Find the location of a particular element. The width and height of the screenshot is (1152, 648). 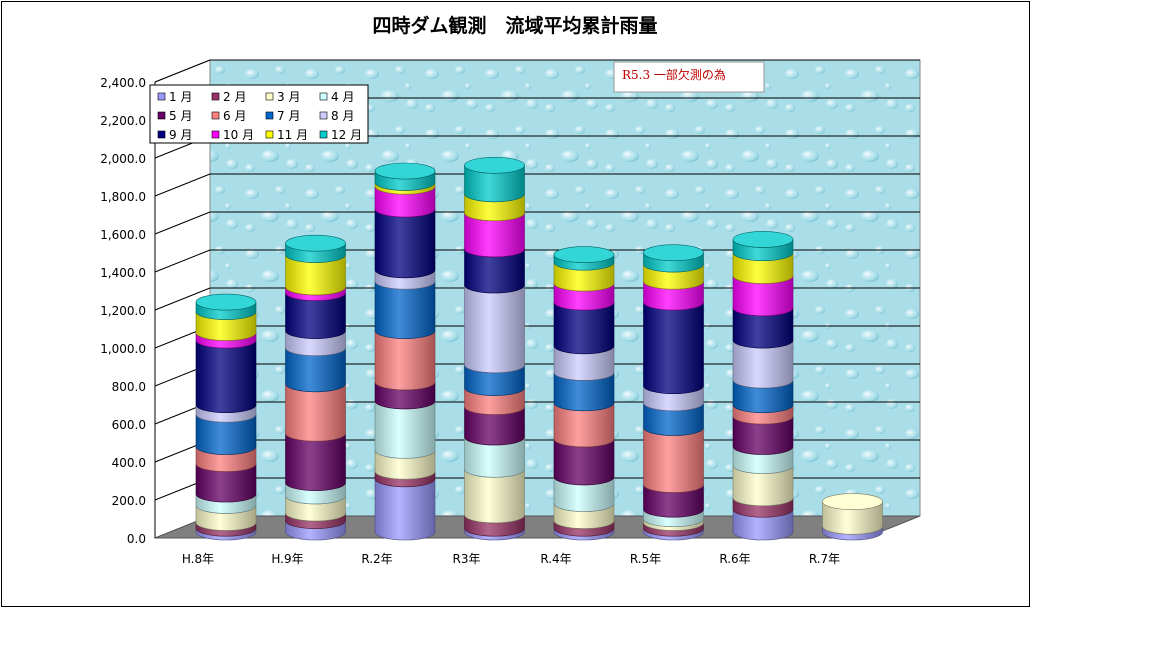

legend-box is located at coordinates (259, 114).